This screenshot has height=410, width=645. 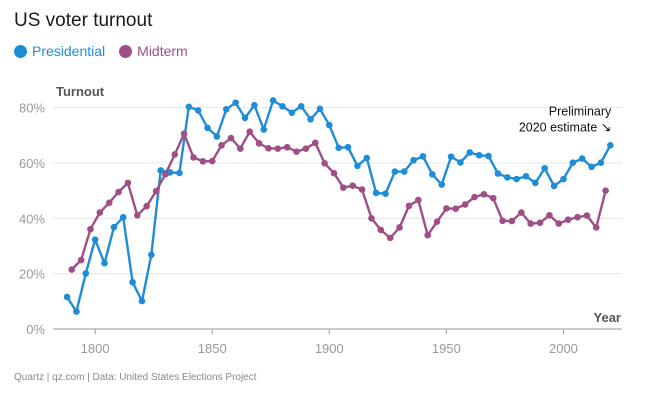 I want to click on data-point-midterm-1990, so click(x=540, y=223).